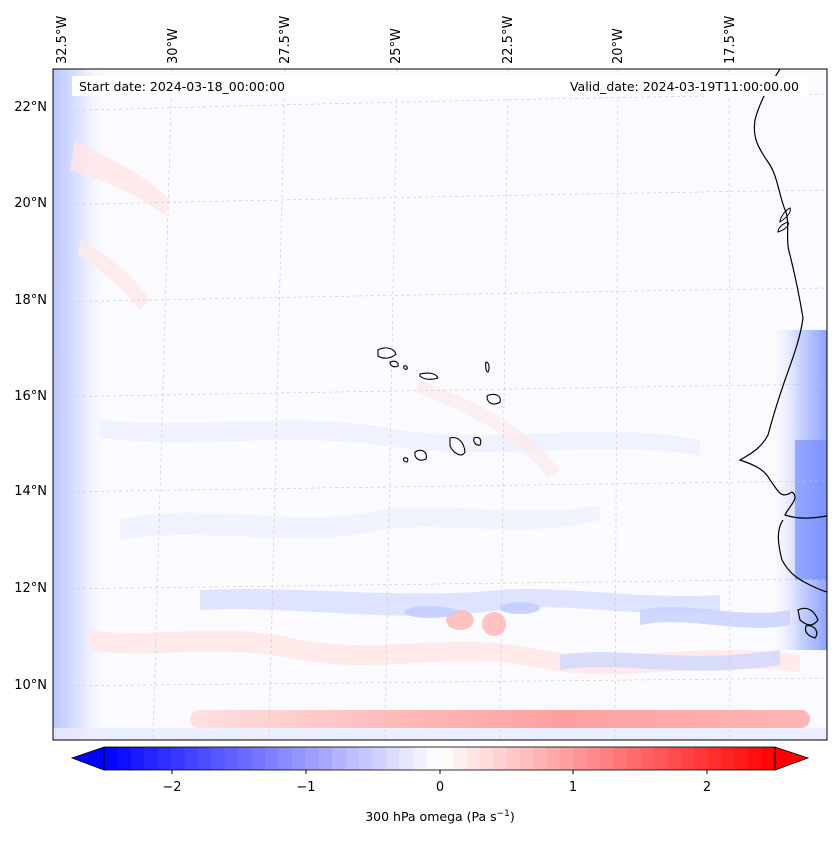 This screenshot has width=837, height=843. What do you see at coordinates (171, 787) in the screenshot?
I see `colorbar-tick-label: −2` at bounding box center [171, 787].